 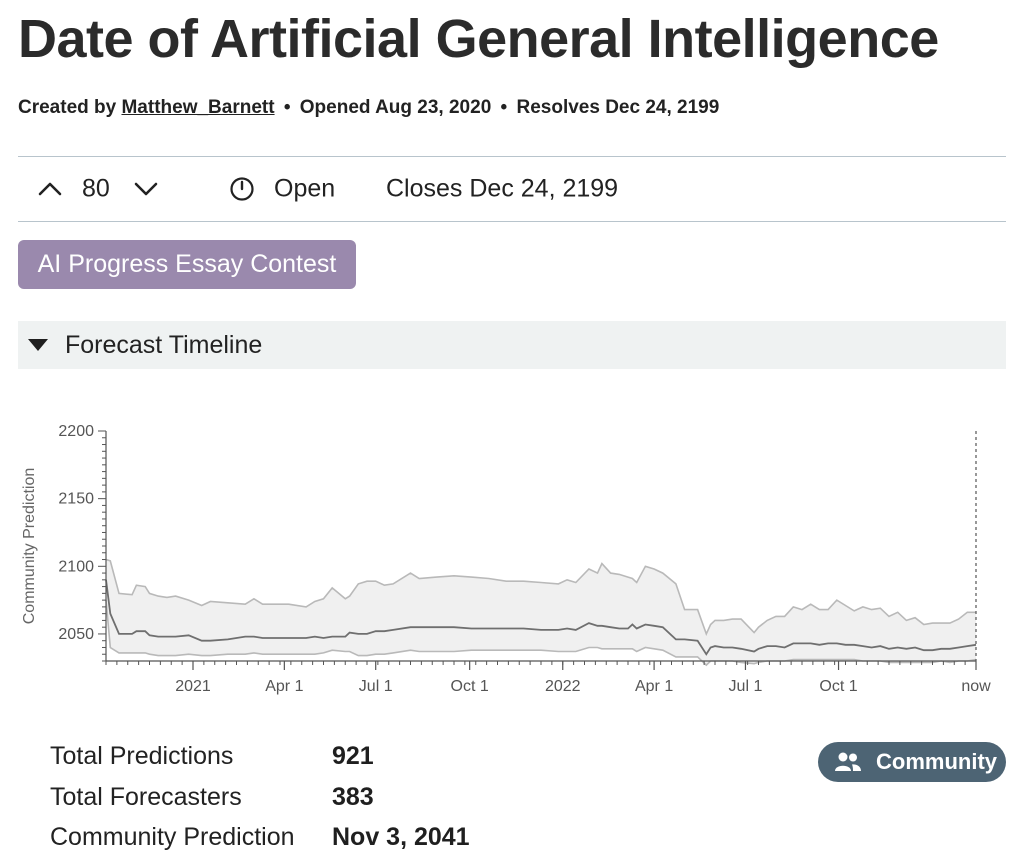 What do you see at coordinates (146, 796) in the screenshot?
I see `stat-label: Total Forecasters` at bounding box center [146, 796].